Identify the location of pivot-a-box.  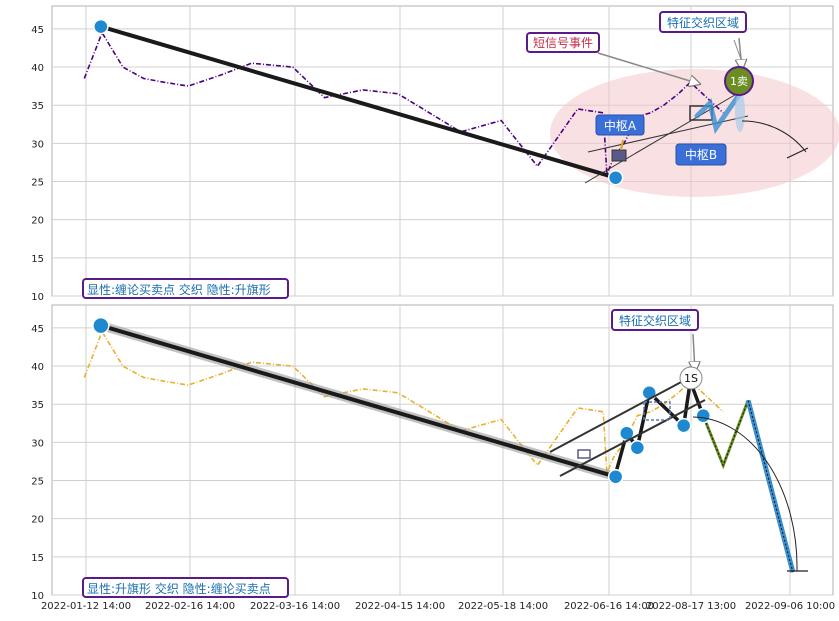
(619, 155).